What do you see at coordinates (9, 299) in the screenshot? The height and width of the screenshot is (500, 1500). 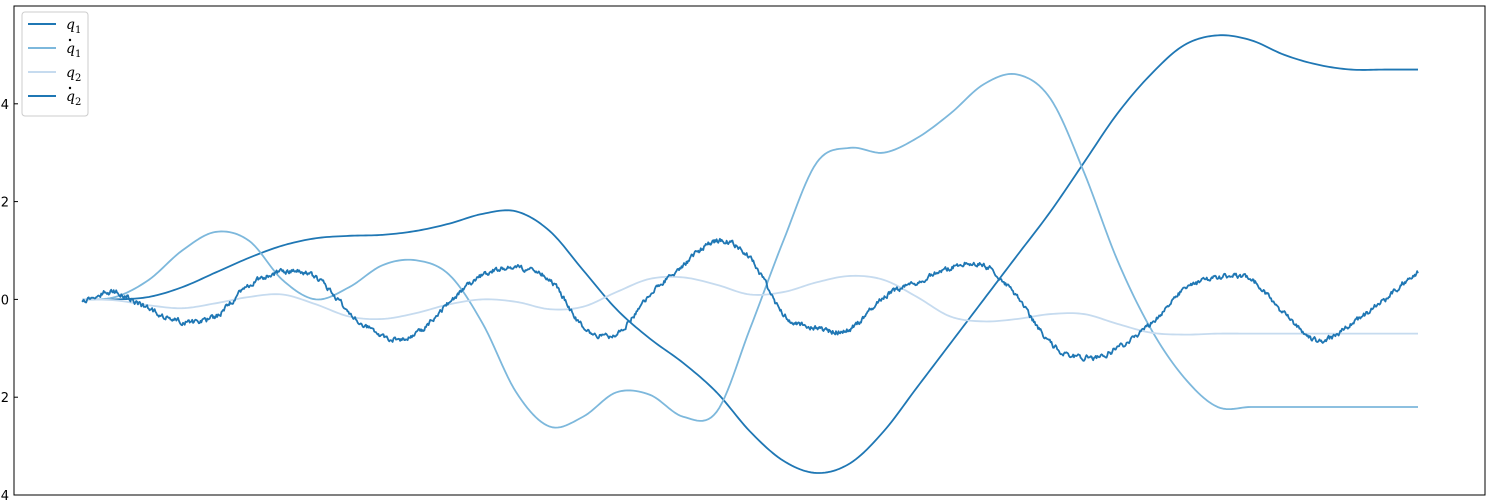 I see `y-axis: 4 2 0 2 4` at bounding box center [9, 299].